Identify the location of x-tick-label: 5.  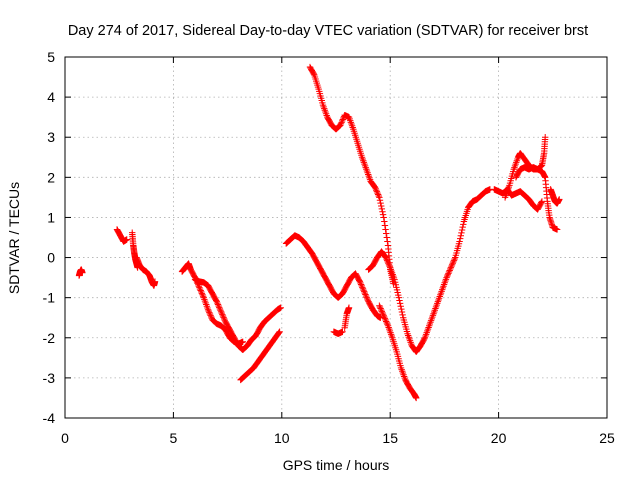
(174, 438).